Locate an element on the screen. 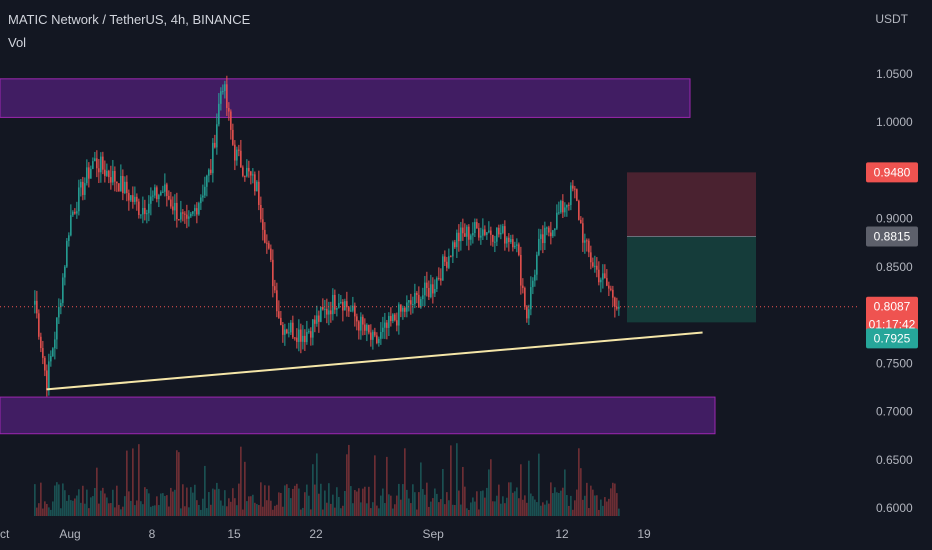  take-profit-price-tag is located at coordinates (892, 338).